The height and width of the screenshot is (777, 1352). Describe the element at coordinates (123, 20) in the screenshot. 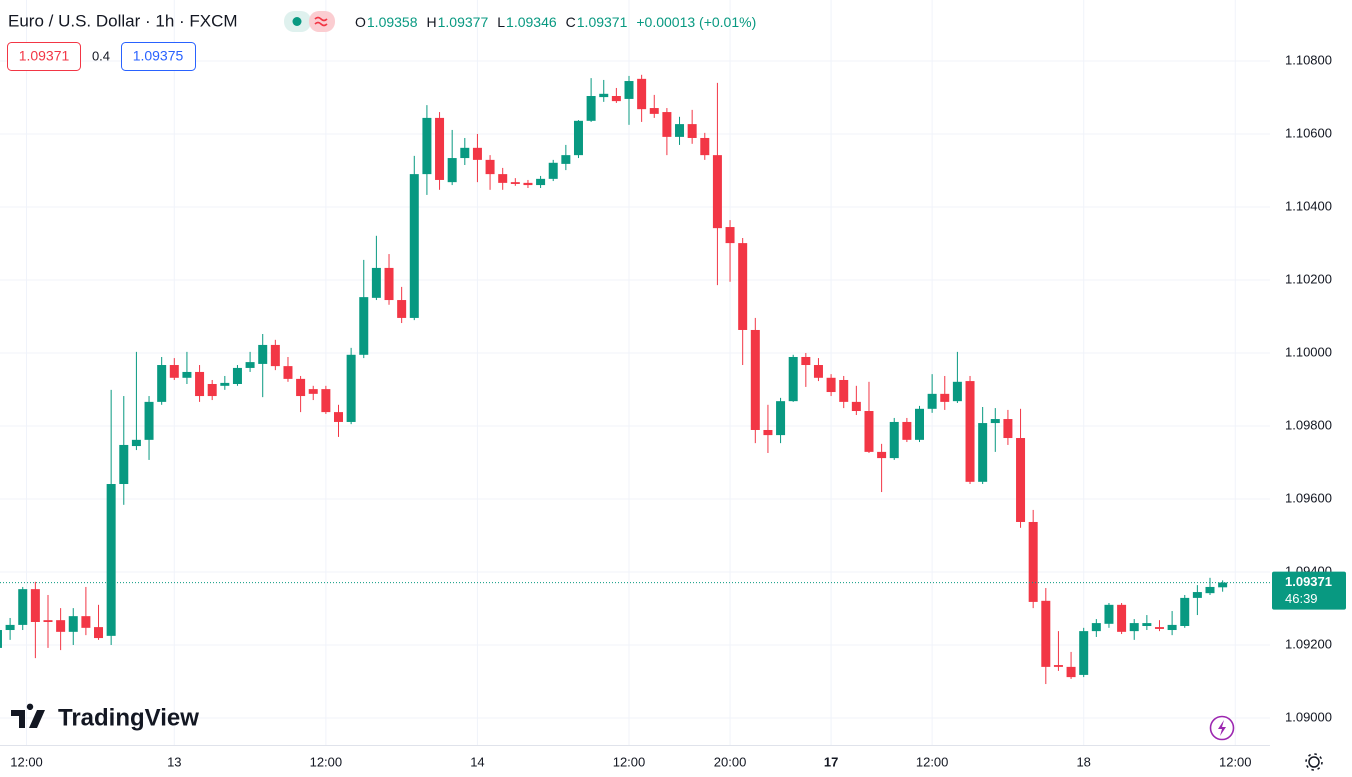

I see `chart-title: Euro / U.S. Dollar · 1h · FXCM` at that location.